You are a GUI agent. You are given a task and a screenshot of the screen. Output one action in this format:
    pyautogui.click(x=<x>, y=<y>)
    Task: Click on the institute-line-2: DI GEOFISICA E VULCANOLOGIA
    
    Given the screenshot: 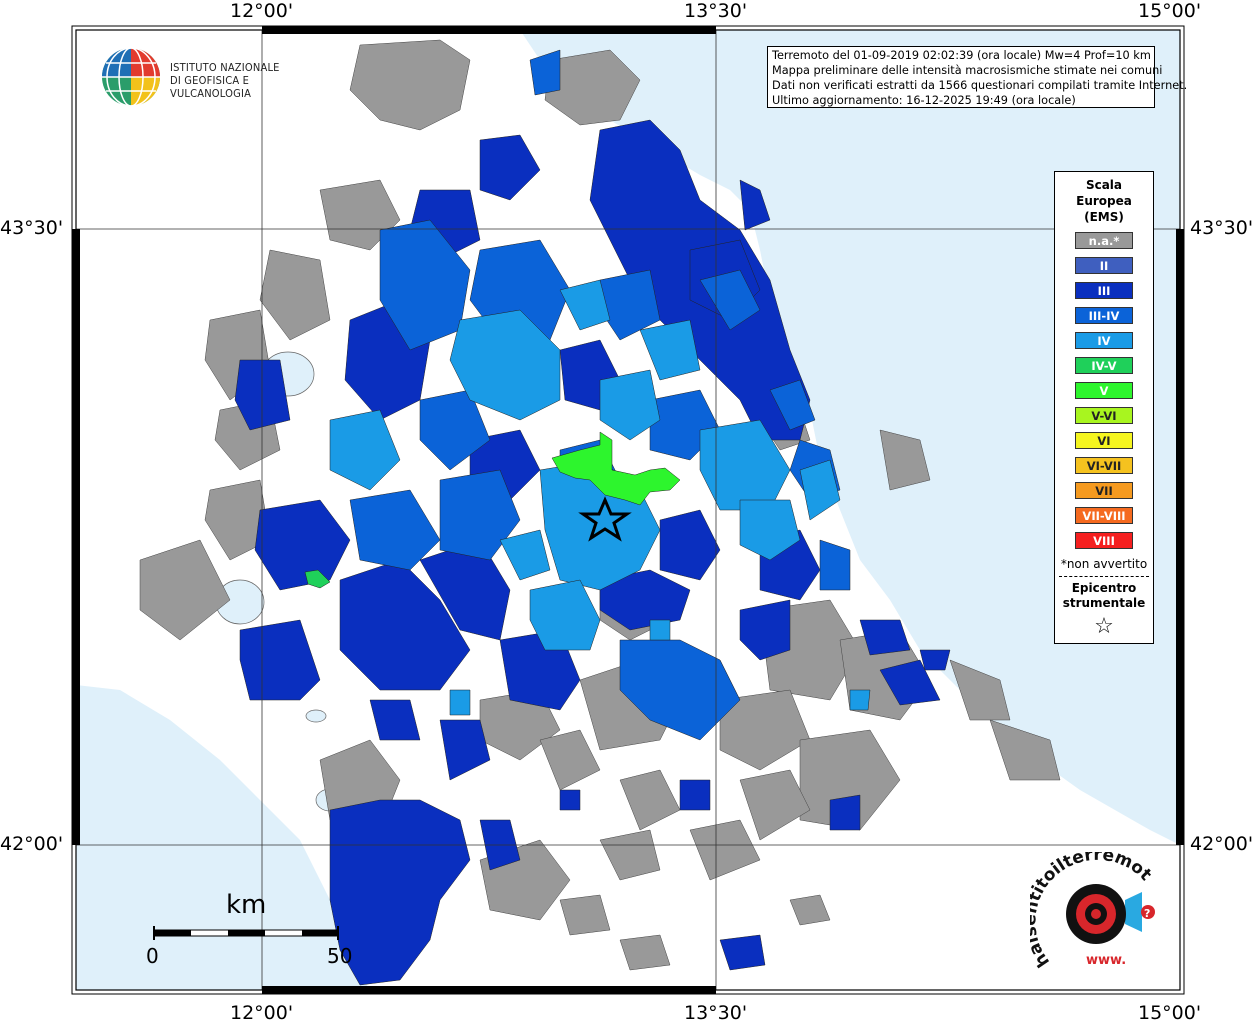 What is the action you would take?
    pyautogui.click(x=211, y=87)
    